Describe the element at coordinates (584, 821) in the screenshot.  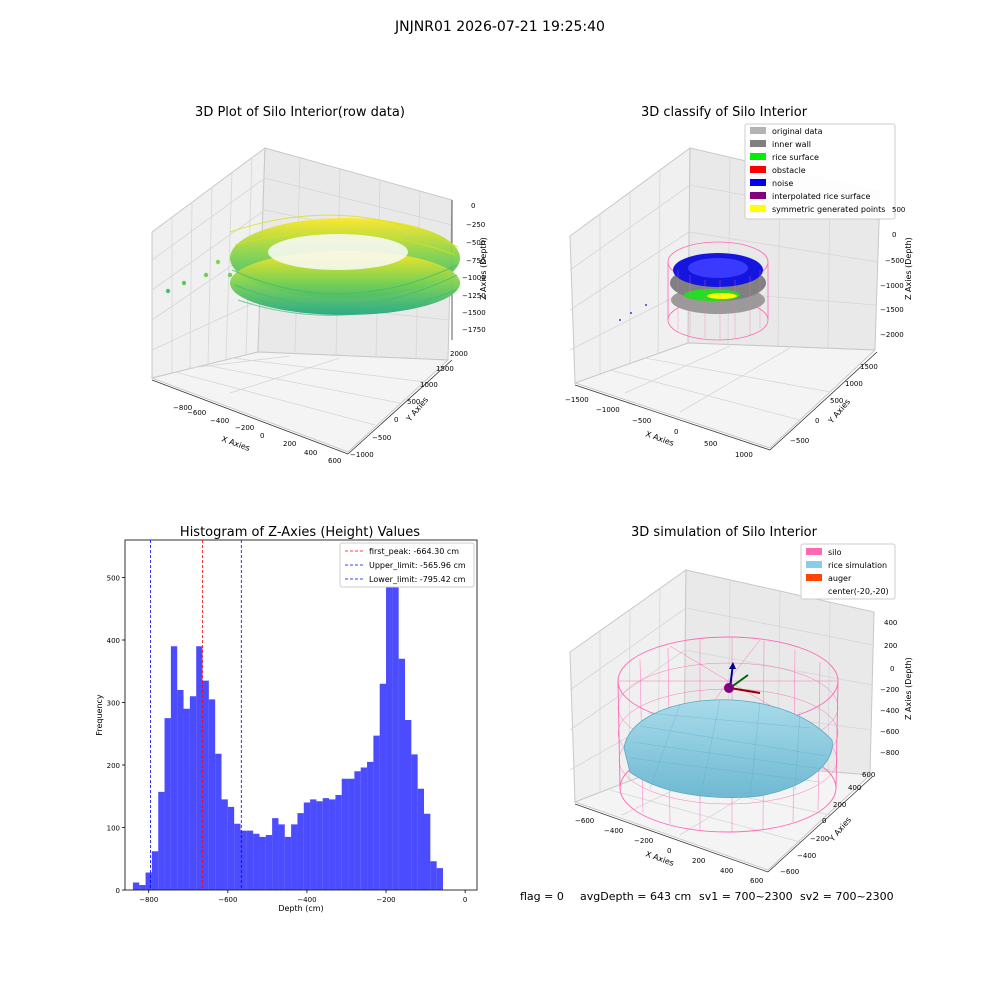
I see `sim-xtick: −600` at that location.